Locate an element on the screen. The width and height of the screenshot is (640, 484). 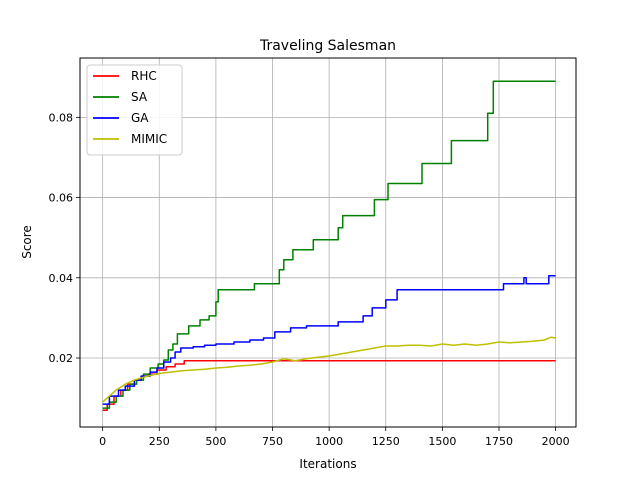
x-axis-ticks: 0 250 500 750 1000 1250 1500 1750 2000 is located at coordinates (334, 437).